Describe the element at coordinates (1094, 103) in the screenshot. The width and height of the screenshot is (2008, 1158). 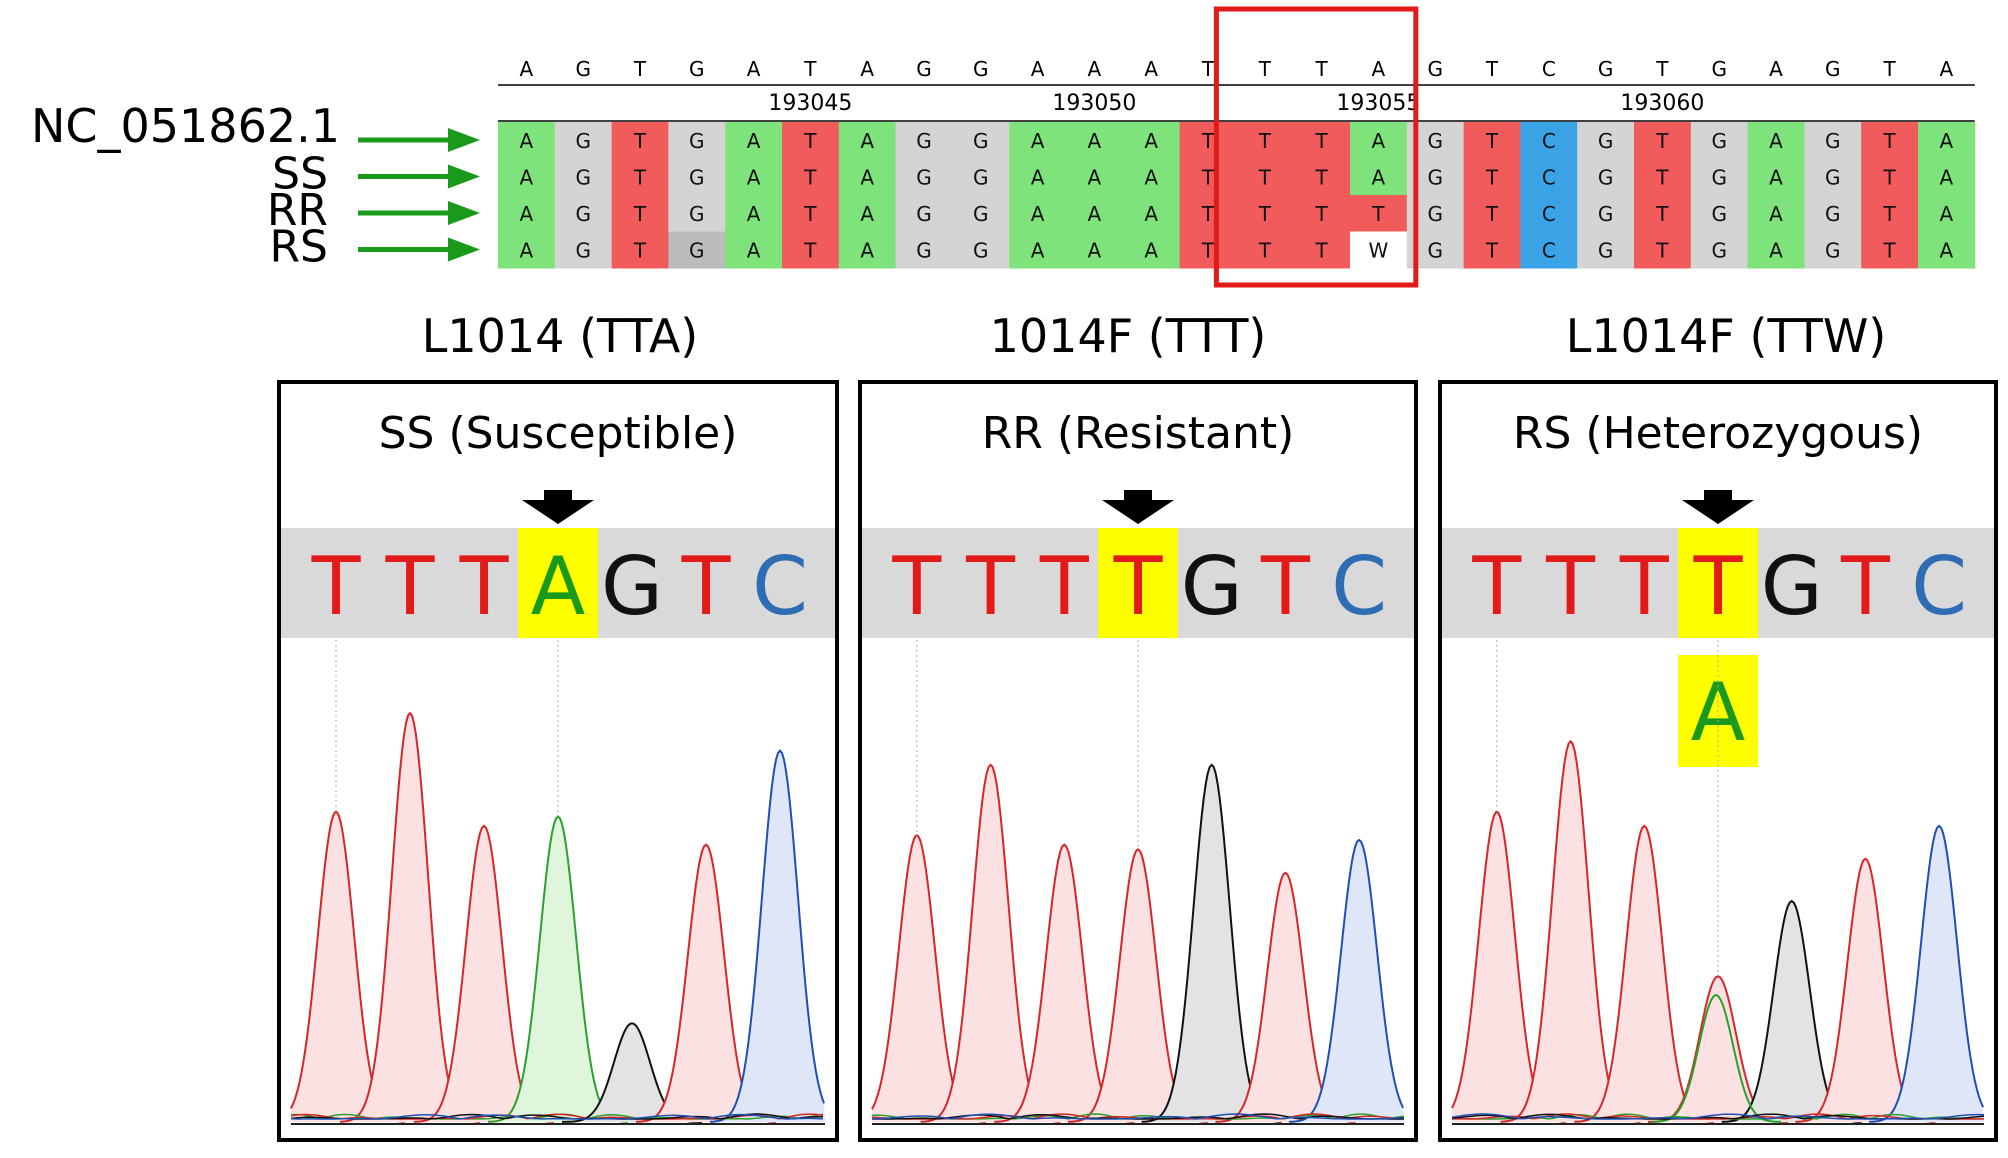
I see `position-label: 193050` at that location.